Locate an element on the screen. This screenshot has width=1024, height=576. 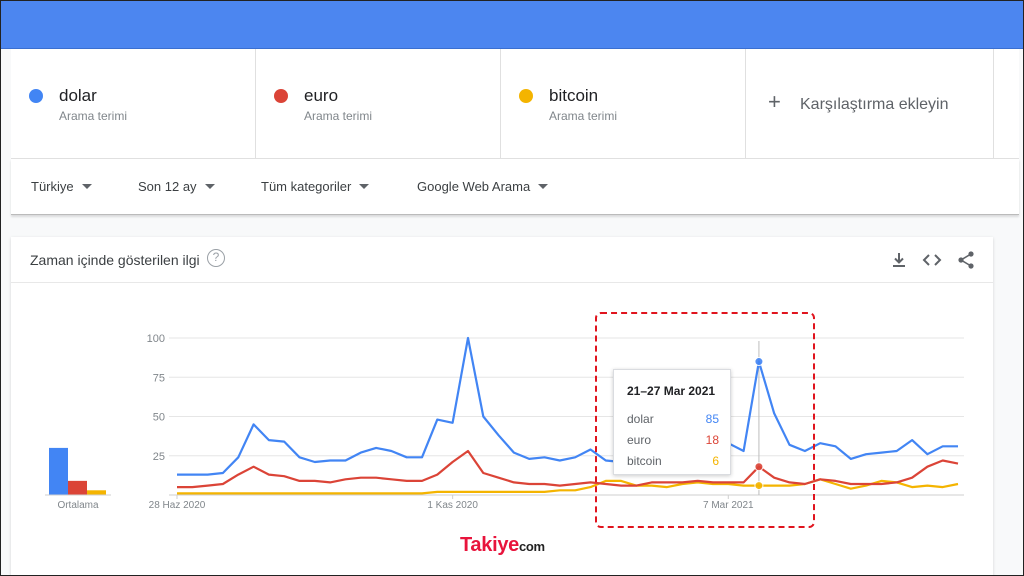
tooltip-row-value: 18 is located at coordinates (712, 440).